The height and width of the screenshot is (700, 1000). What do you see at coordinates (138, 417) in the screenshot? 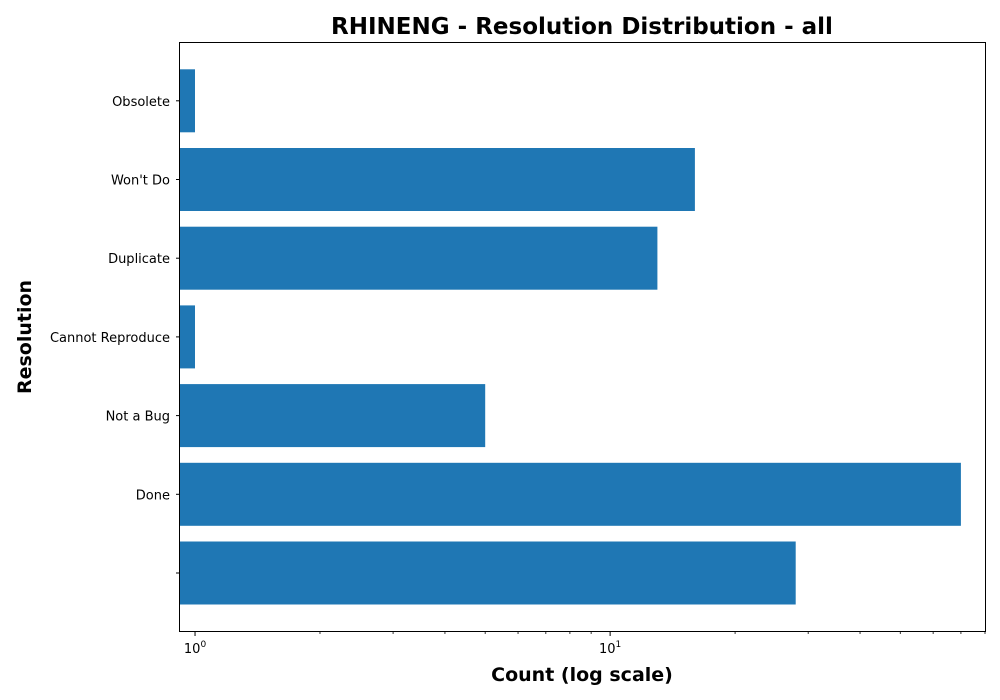
I see `y-tick-label: Not a Bug` at bounding box center [138, 417].